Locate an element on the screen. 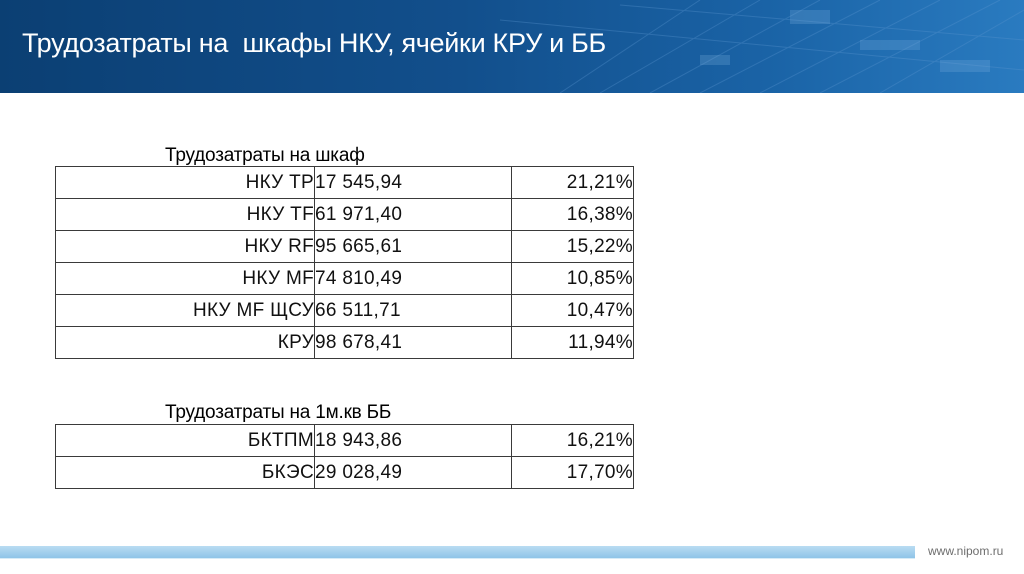 The image size is (1024, 574). row-name-cell: НКУ MF is located at coordinates (185, 278).